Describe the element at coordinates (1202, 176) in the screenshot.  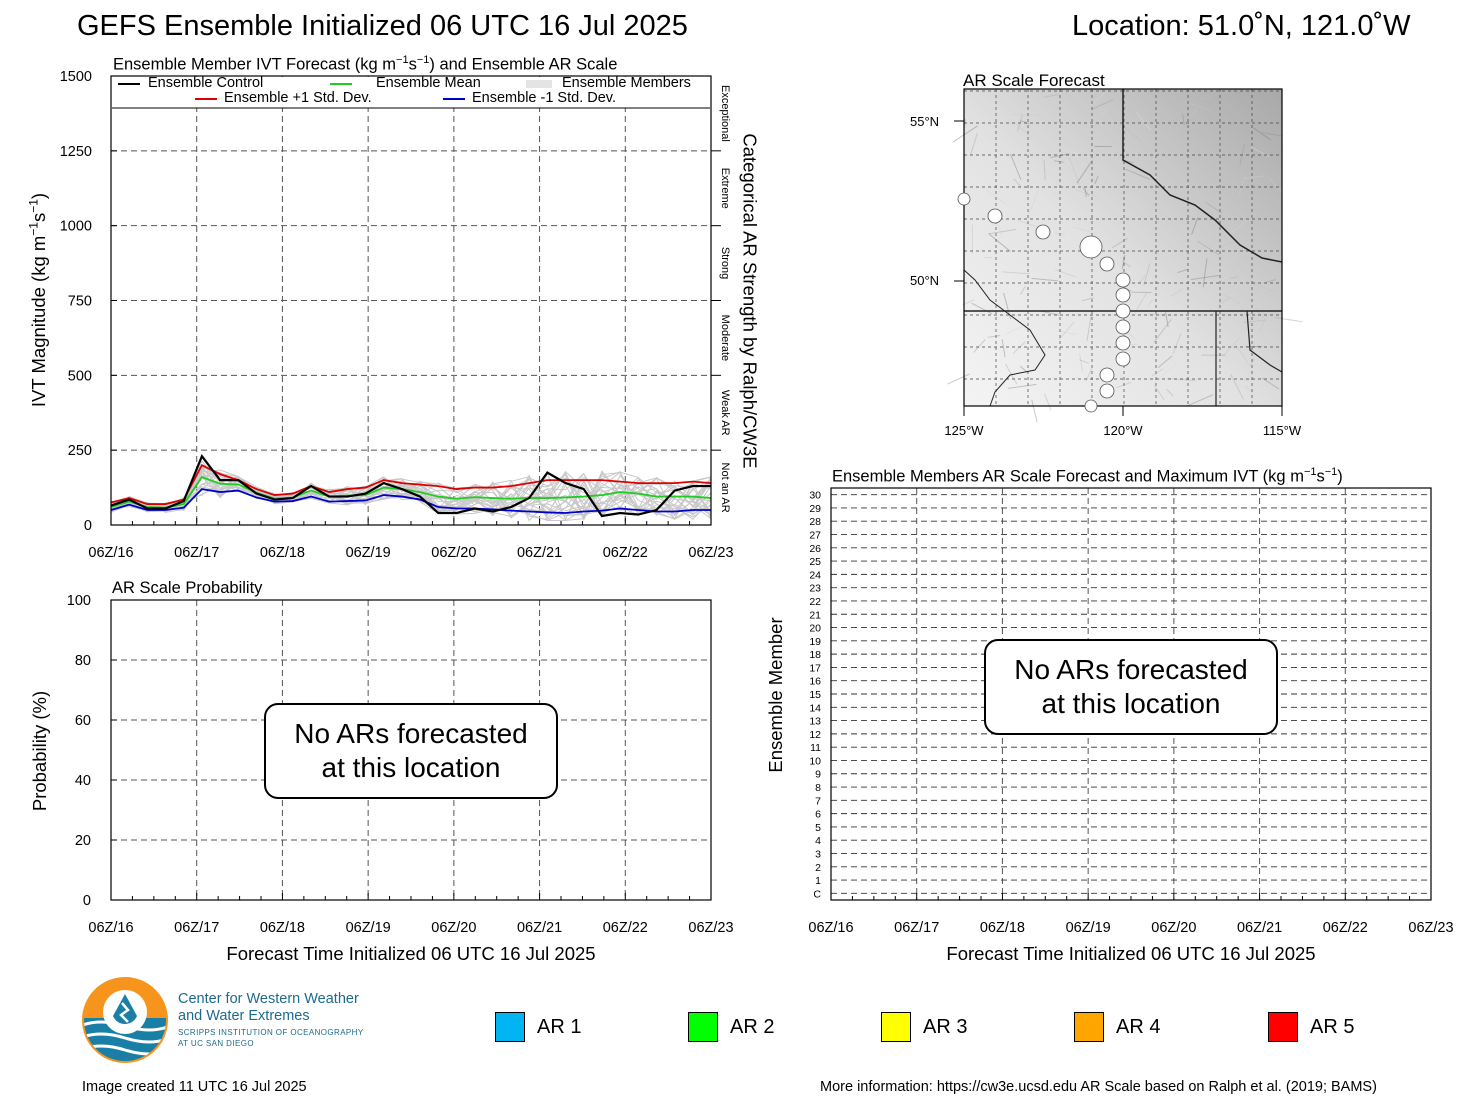
I see `map-province-border` at that location.